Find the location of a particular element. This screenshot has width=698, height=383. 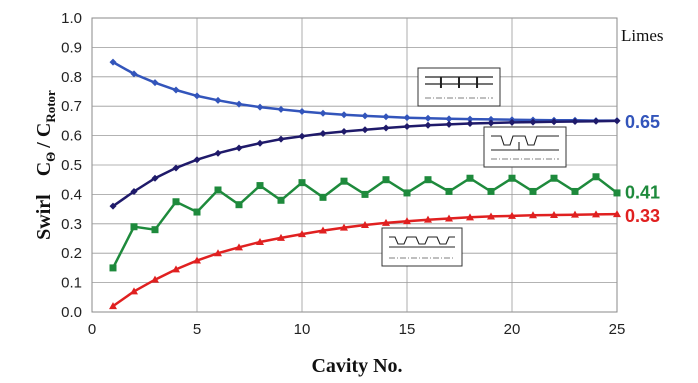

x-tick-label: 20 is located at coordinates (512, 329).